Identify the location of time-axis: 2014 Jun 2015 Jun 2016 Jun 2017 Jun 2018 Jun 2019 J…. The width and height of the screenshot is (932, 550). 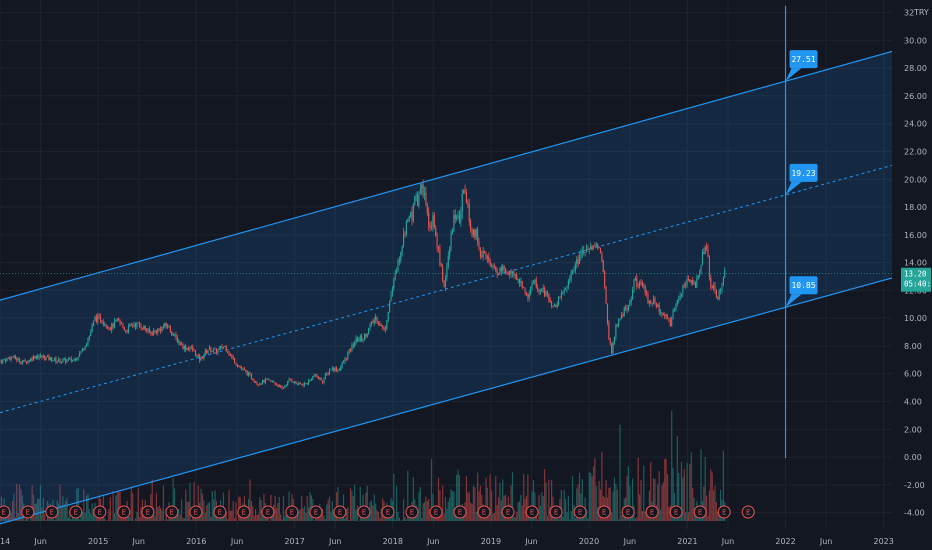
(466, 541).